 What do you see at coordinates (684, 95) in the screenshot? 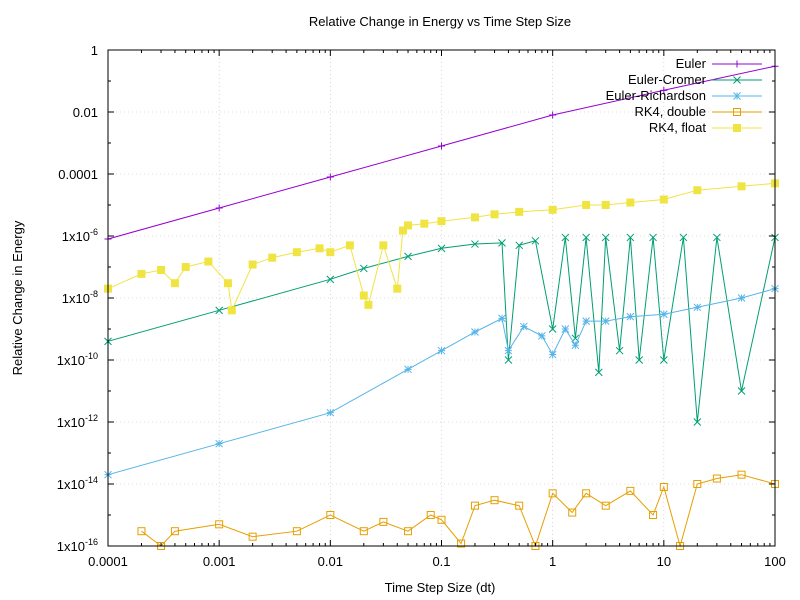
I see `legend-item-euler-richardson: Euler-Richardson` at bounding box center [684, 95].